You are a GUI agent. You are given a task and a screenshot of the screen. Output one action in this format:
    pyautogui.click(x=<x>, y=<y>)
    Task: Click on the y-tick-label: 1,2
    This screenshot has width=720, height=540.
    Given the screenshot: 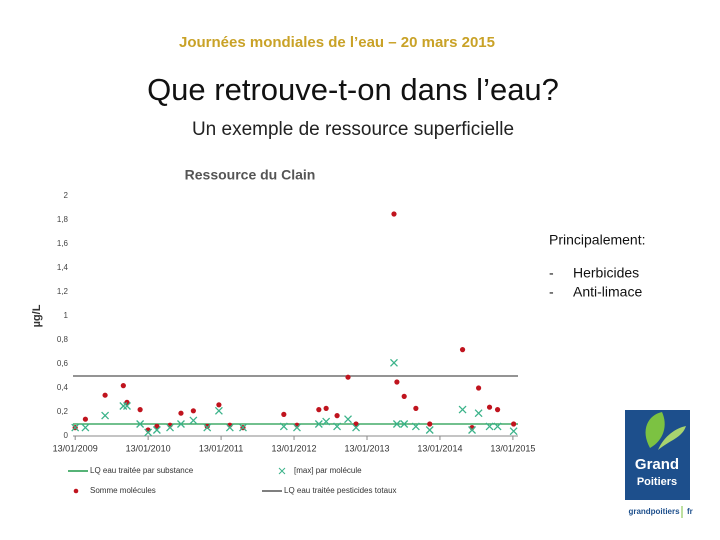 What is the action you would take?
    pyautogui.click(x=63, y=291)
    